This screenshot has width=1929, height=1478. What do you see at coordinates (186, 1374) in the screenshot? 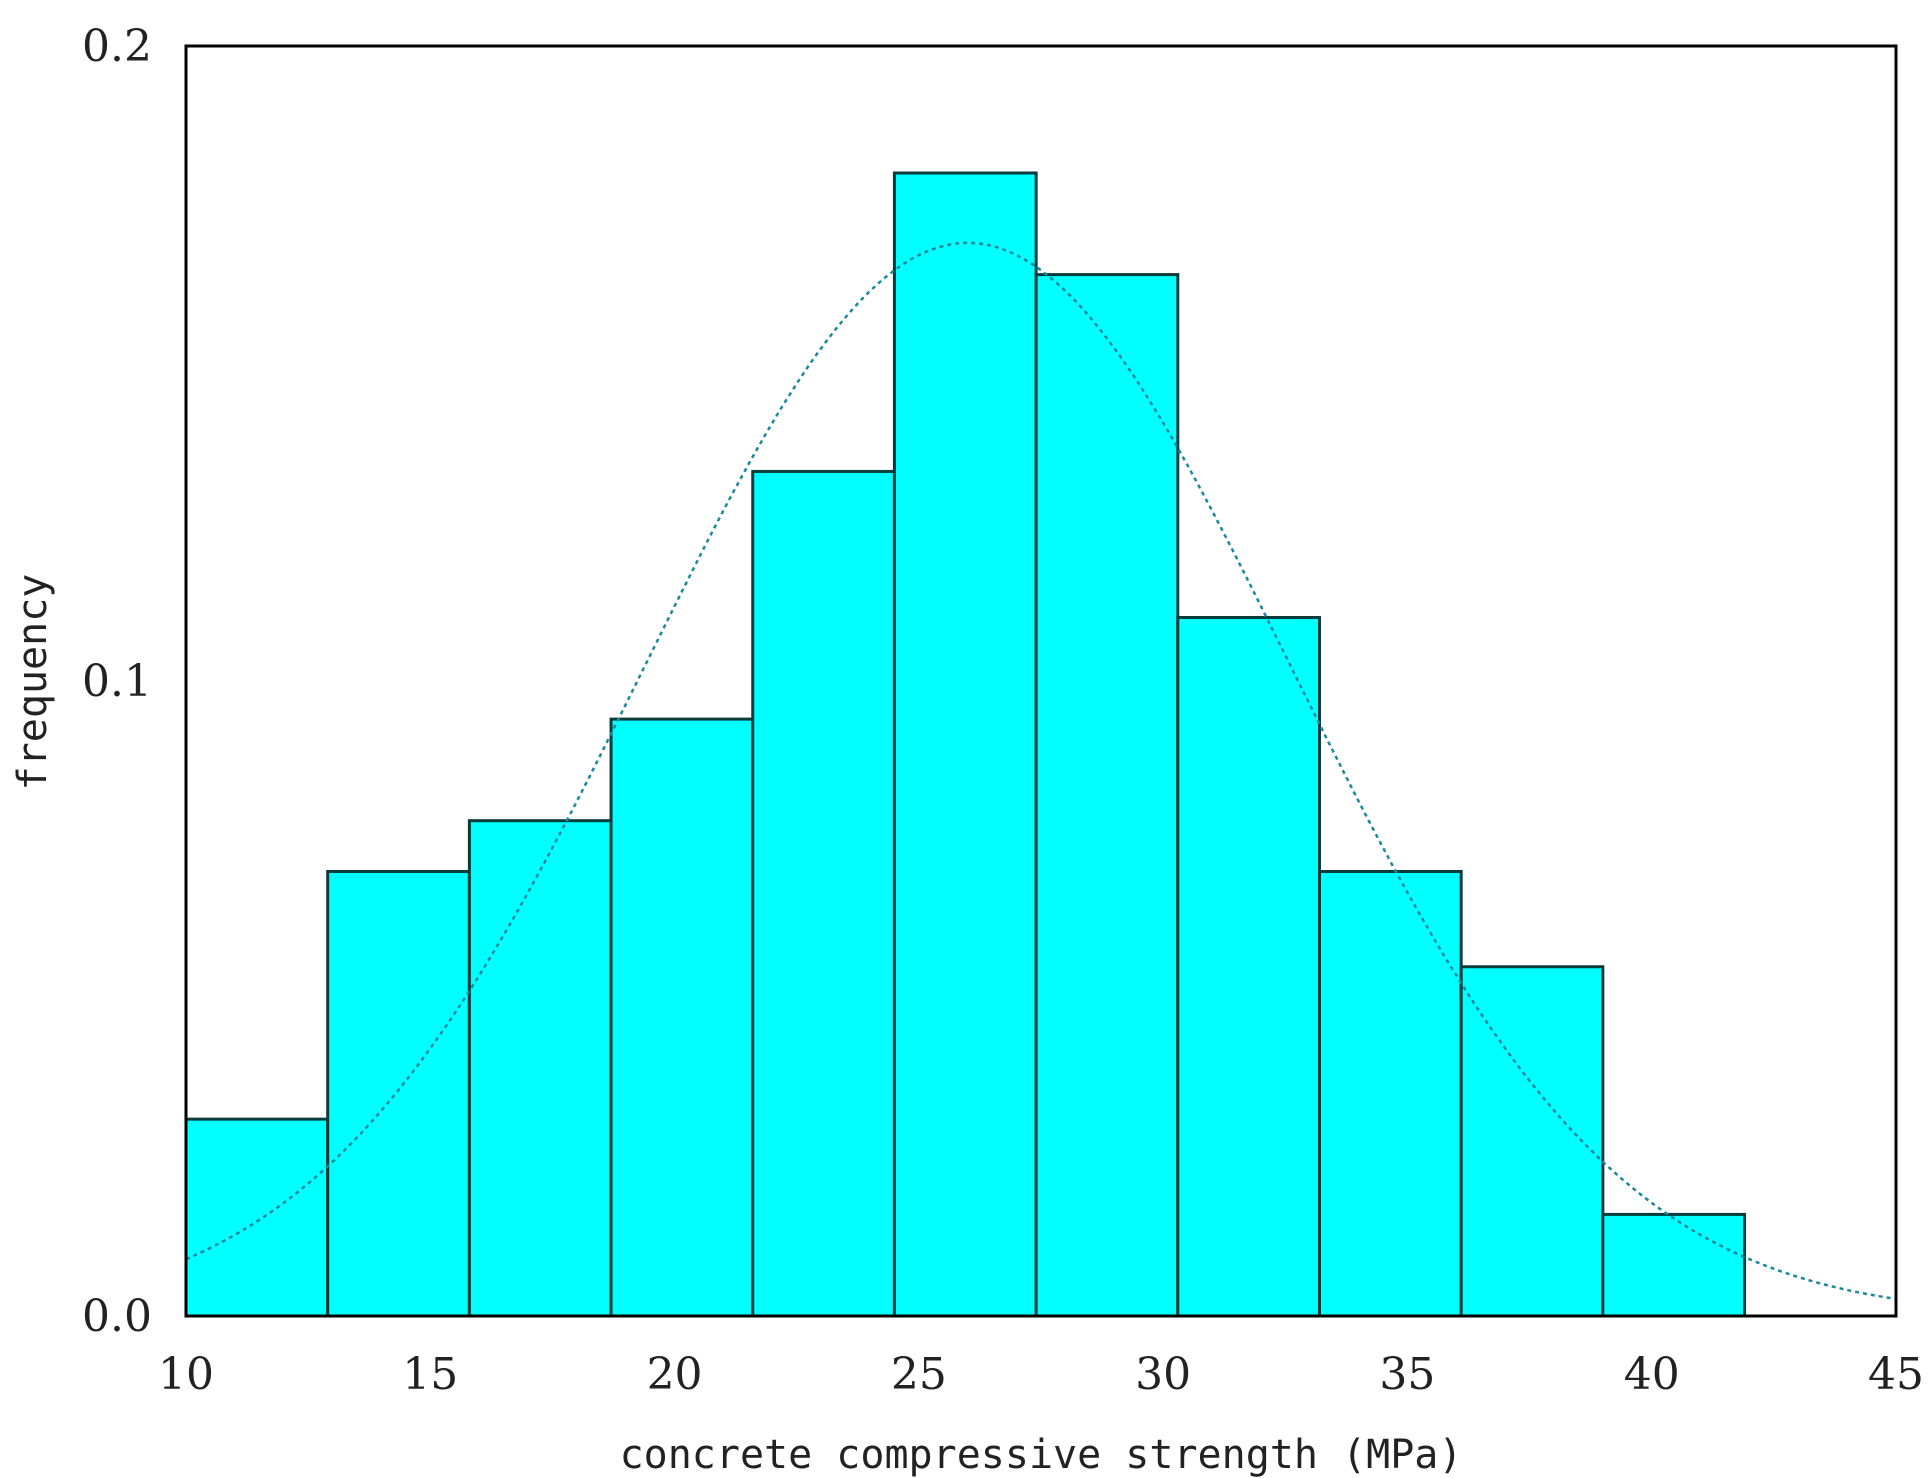
I see `x-tick-label: 10` at bounding box center [186, 1374].